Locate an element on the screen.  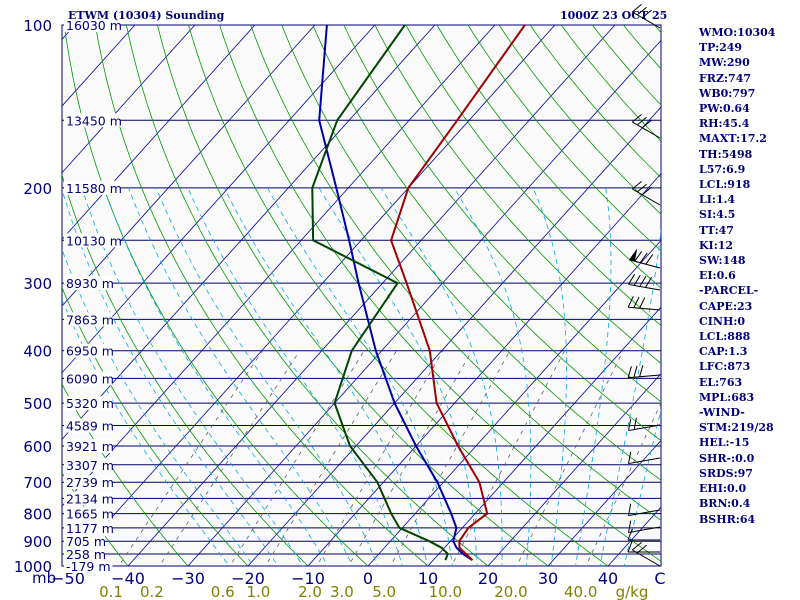
sounding-index-item: LFC:873 is located at coordinates (725, 367).